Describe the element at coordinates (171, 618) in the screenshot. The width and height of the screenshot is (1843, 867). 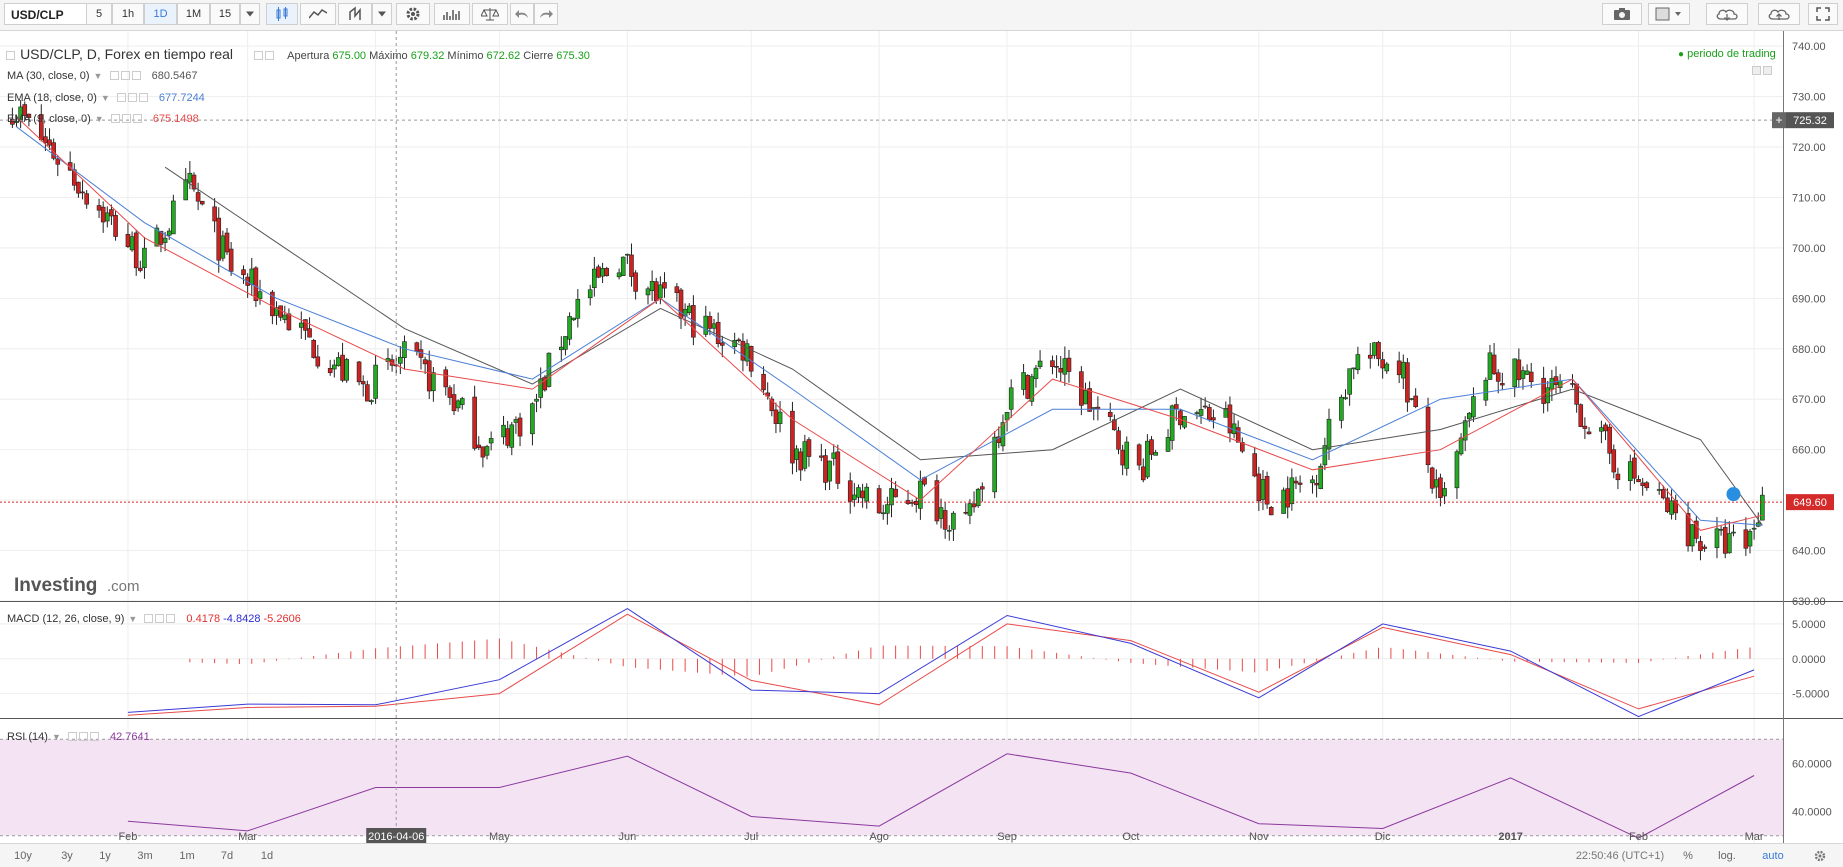
I see `macd-remove-icon` at that location.